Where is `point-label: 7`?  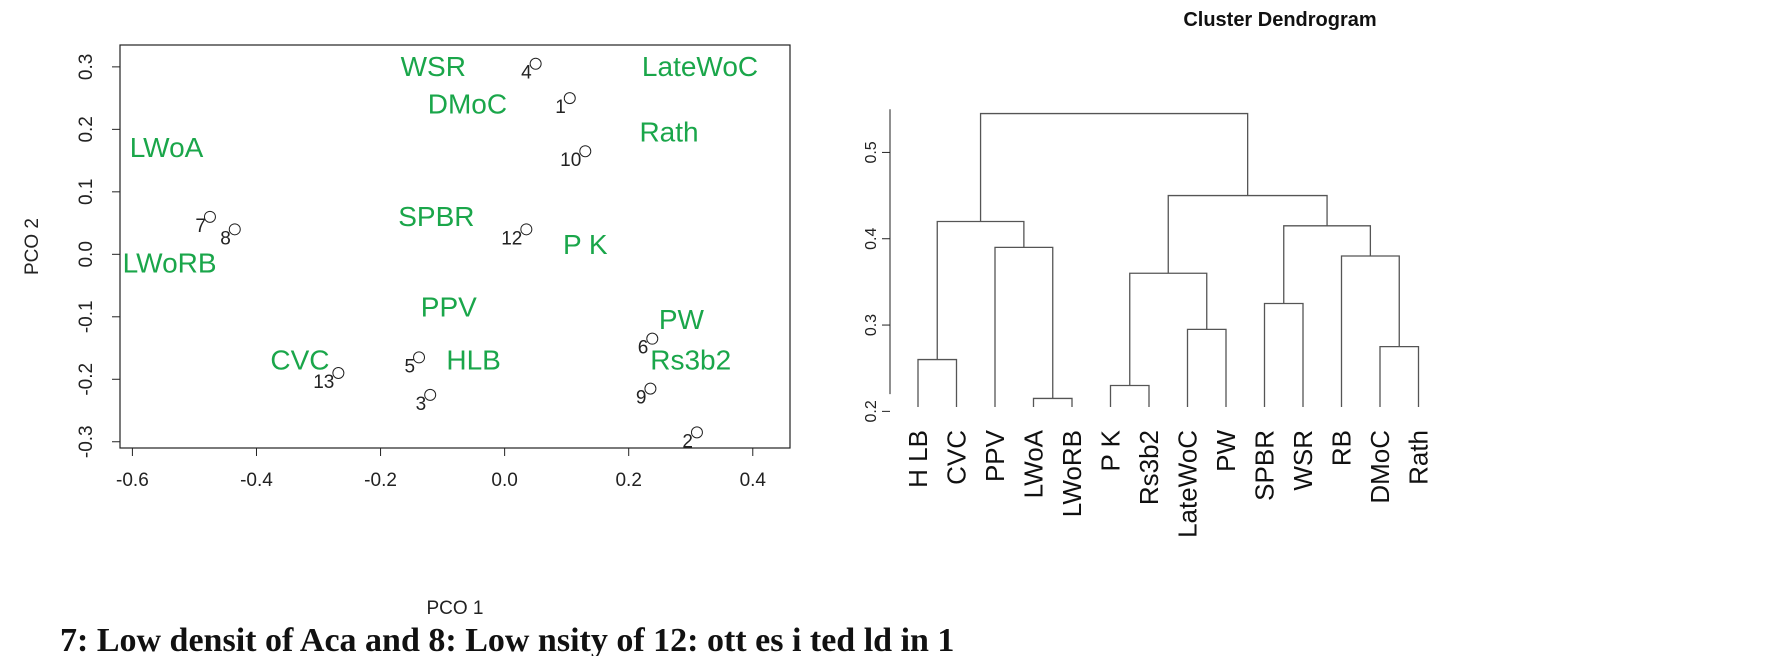
point-label: 7 is located at coordinates (200, 226).